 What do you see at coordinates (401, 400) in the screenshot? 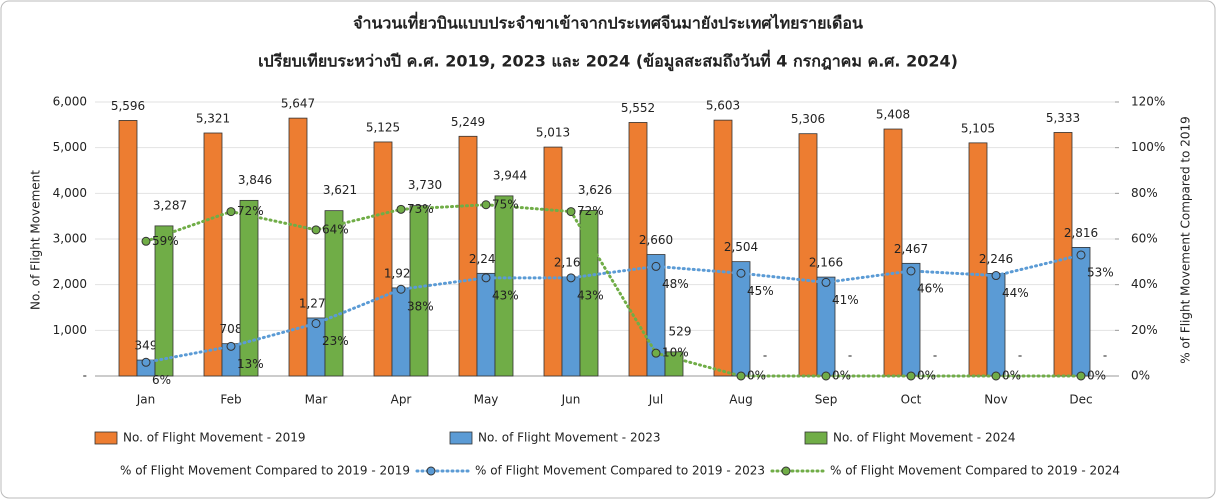
I see `x-tick-label: Apr` at bounding box center [401, 400].